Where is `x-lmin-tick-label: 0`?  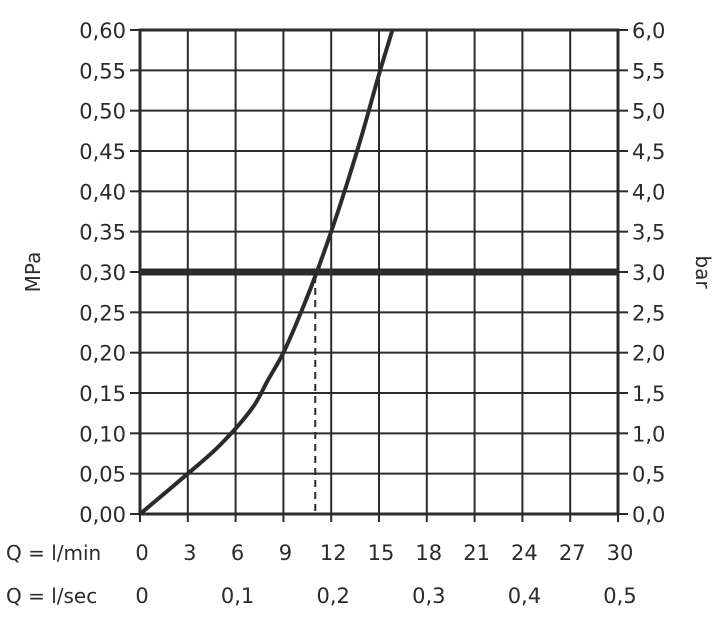
x-lmin-tick-label: 0 is located at coordinates (141, 553).